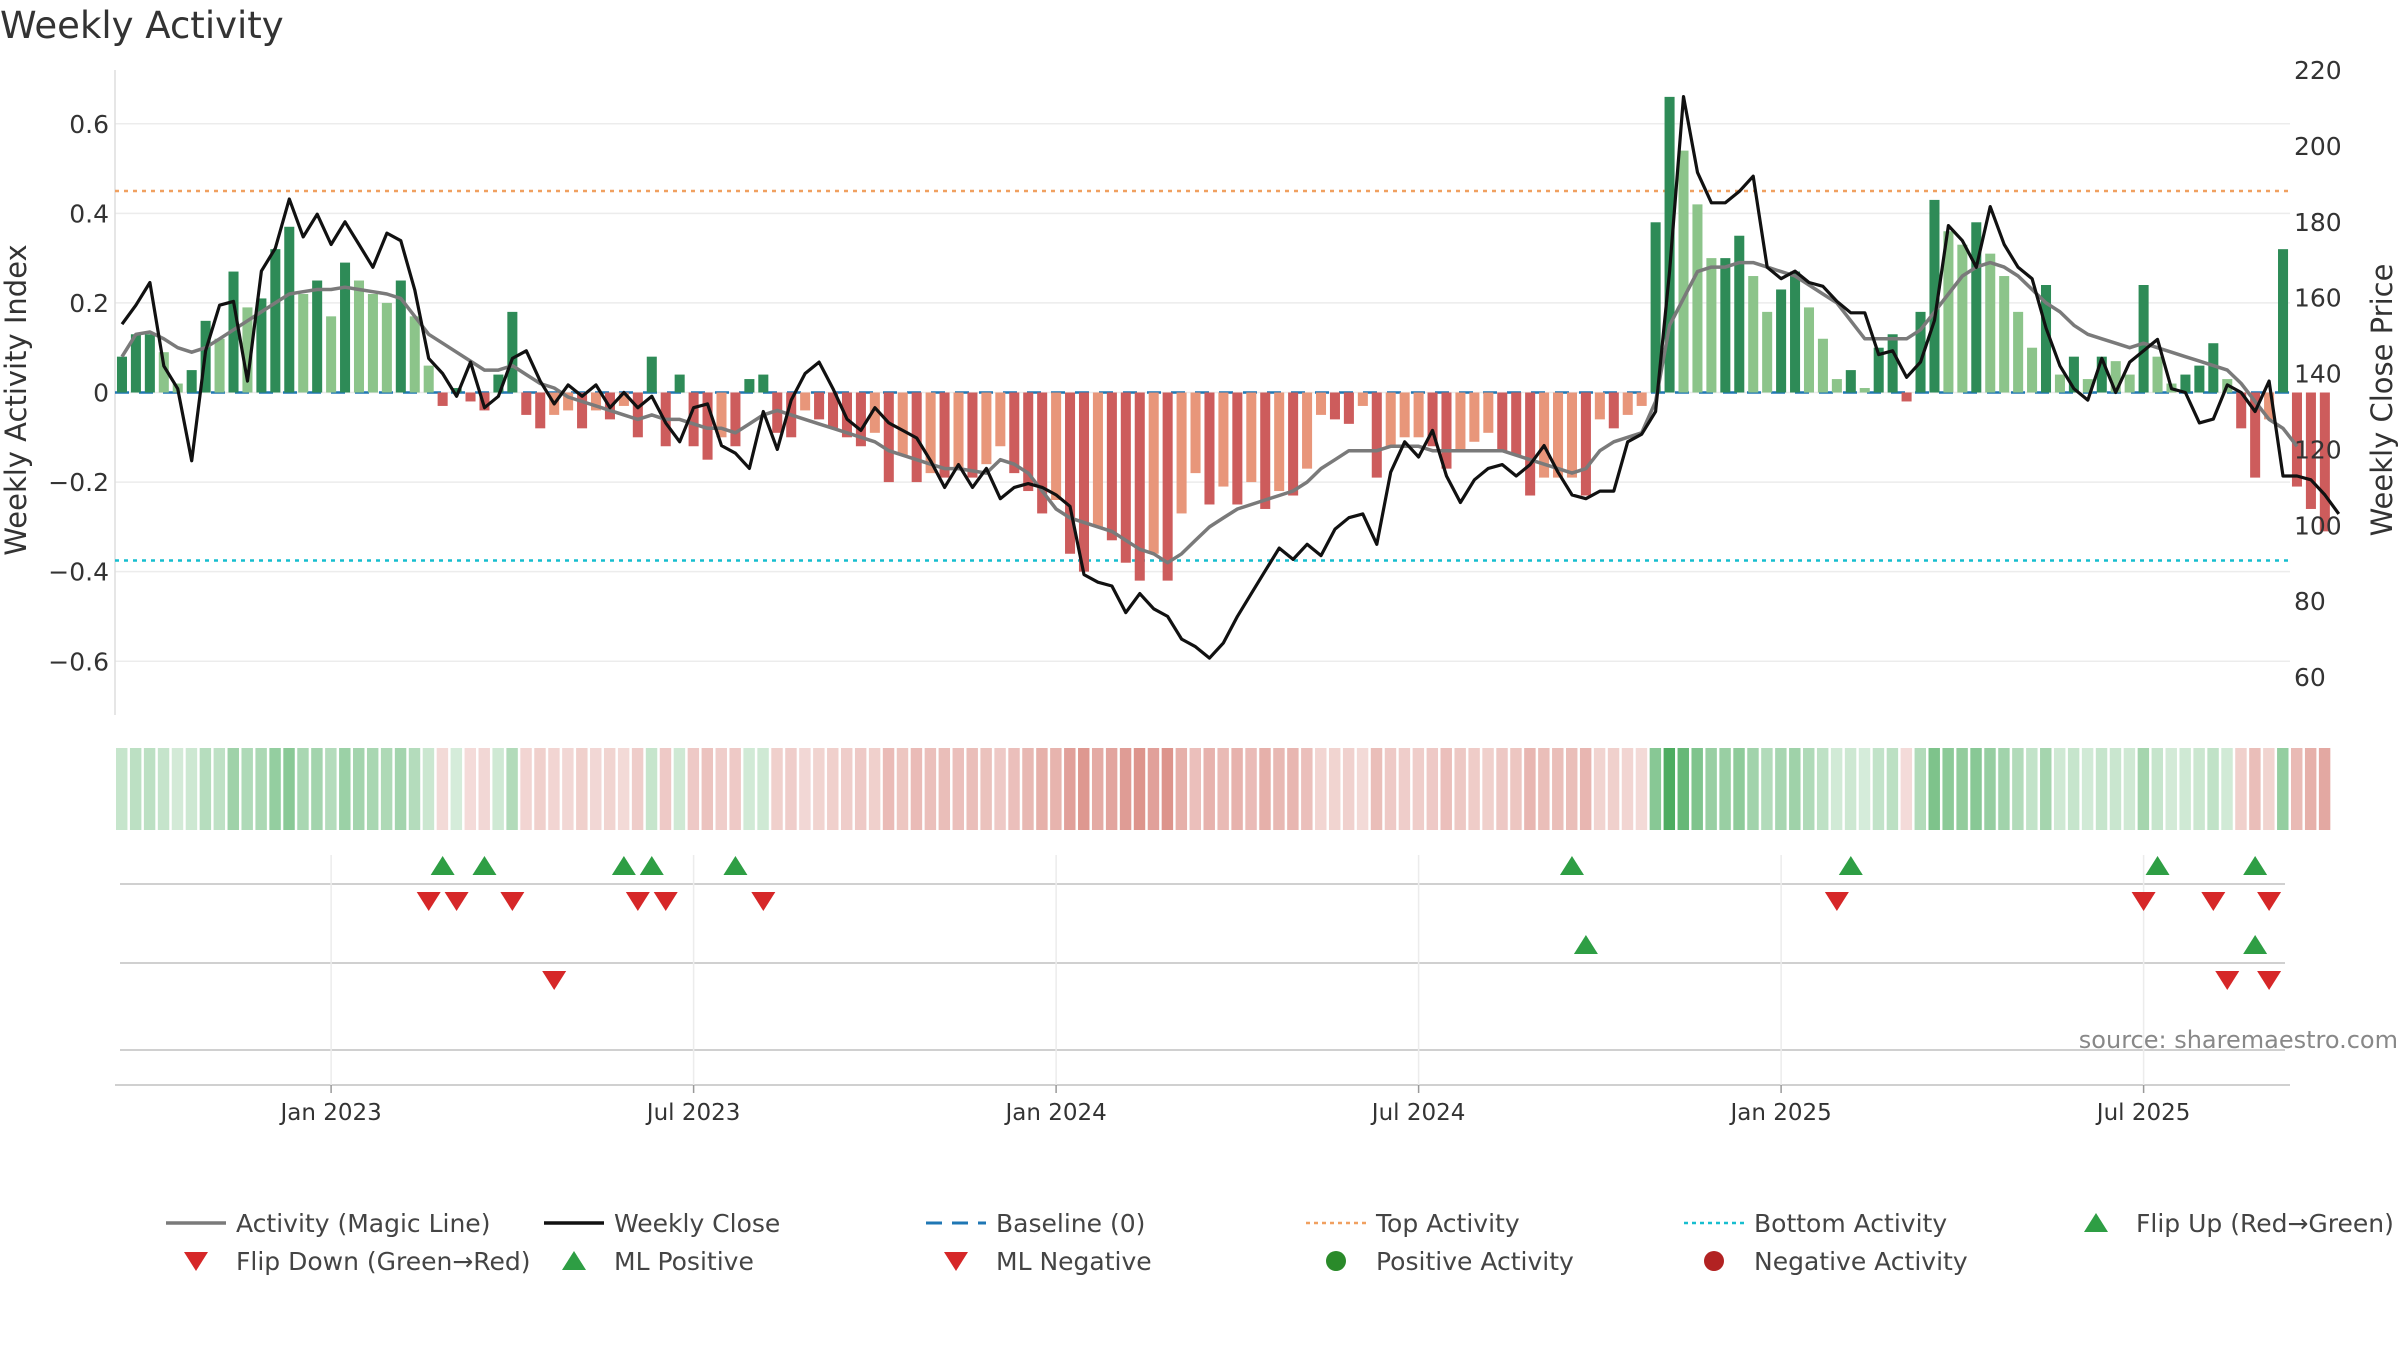 The height and width of the screenshot is (1350, 2400). What do you see at coordinates (345, 1261) in the screenshot?
I see `legend-item: Flip Down (Green→Red)` at bounding box center [345, 1261].